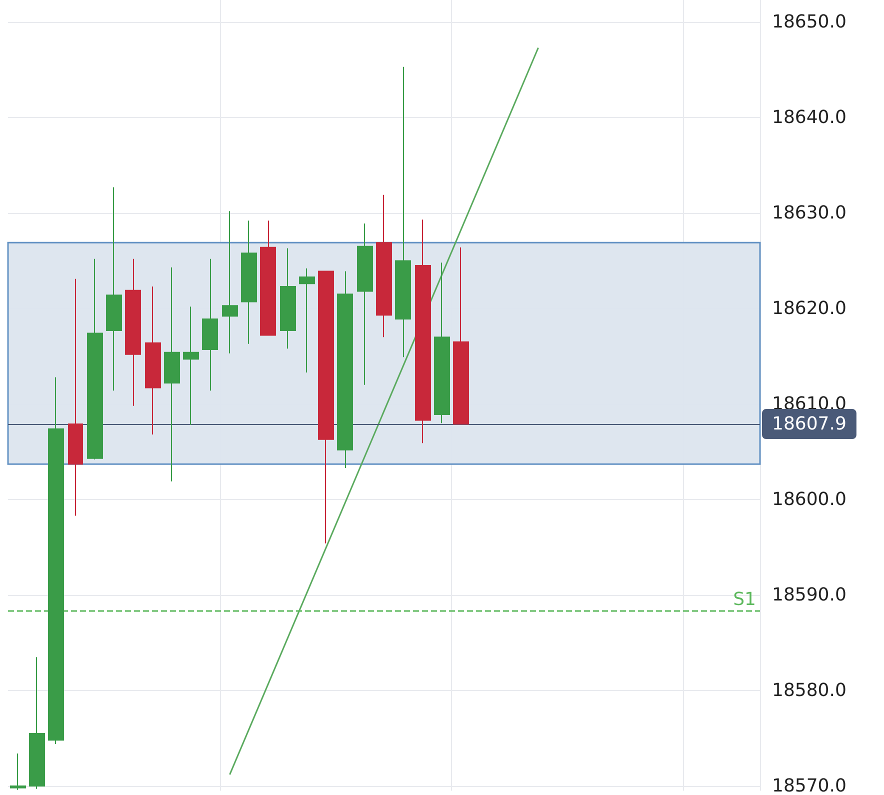 The width and height of the screenshot is (884, 795). What do you see at coordinates (809, 21) in the screenshot?
I see `y-tick-label: 18650.0` at bounding box center [809, 21].